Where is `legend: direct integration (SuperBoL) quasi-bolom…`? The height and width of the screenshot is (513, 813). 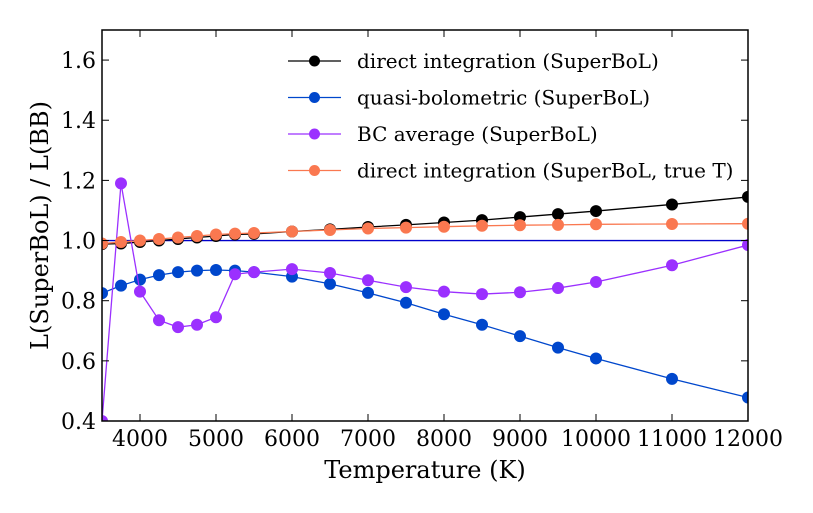
legend: direct integration (SuperBoL) quasi-bolom… is located at coordinates (510, 116).